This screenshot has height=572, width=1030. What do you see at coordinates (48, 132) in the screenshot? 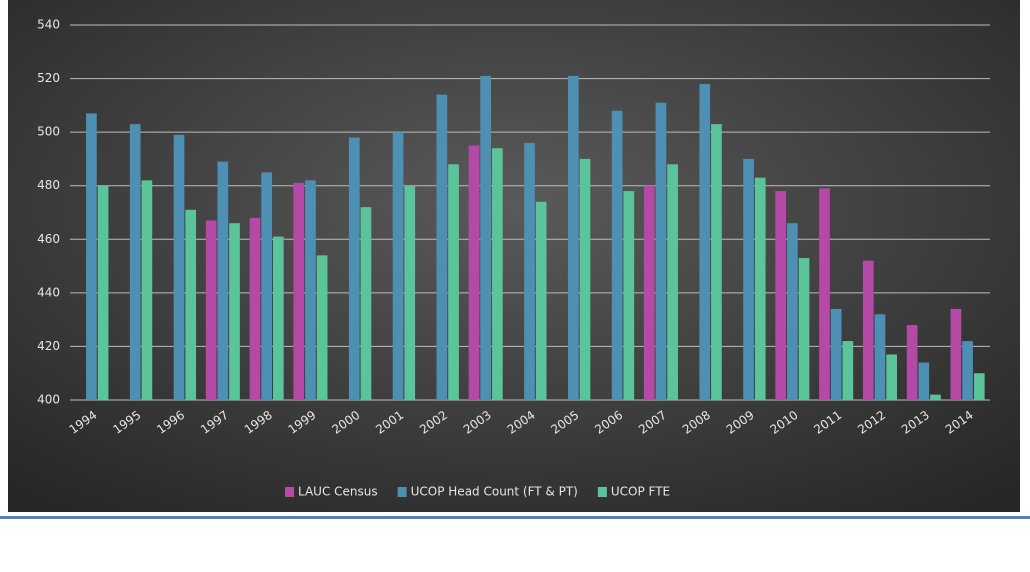
I see `y-tick-label: 500` at bounding box center [48, 132].